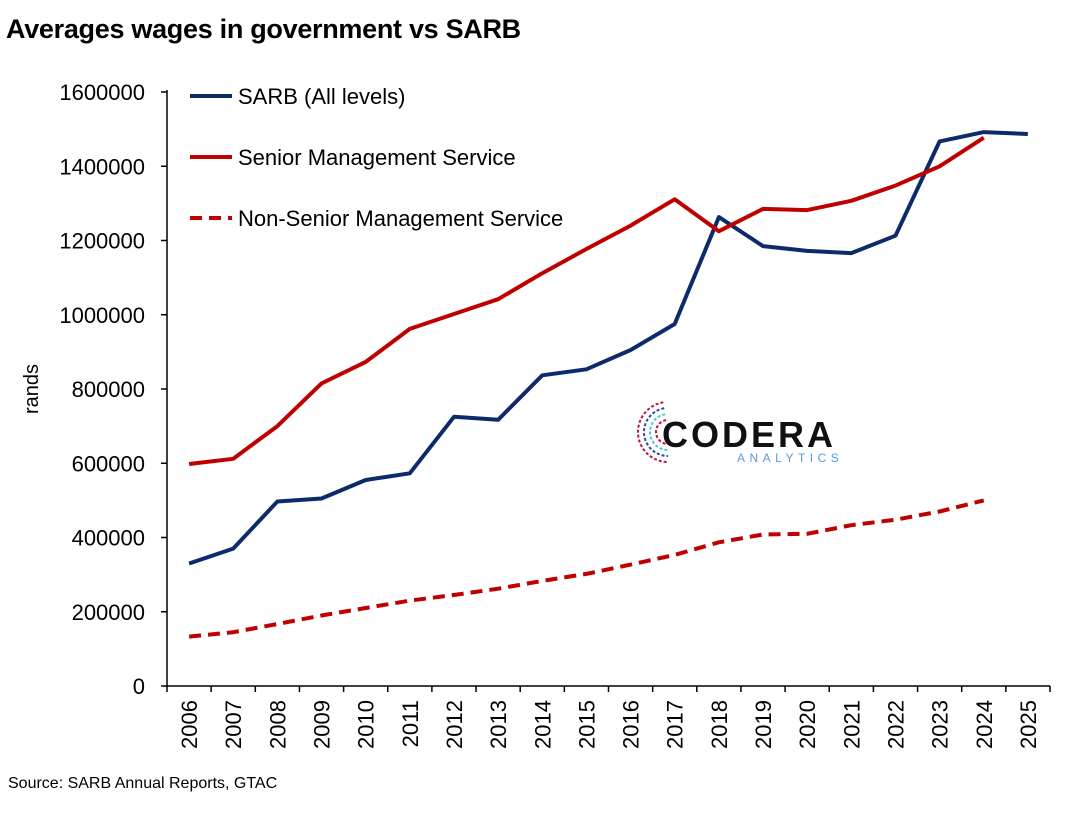 The width and height of the screenshot is (1080, 815). I want to click on x-tick-label: 2024, so click(984, 724).